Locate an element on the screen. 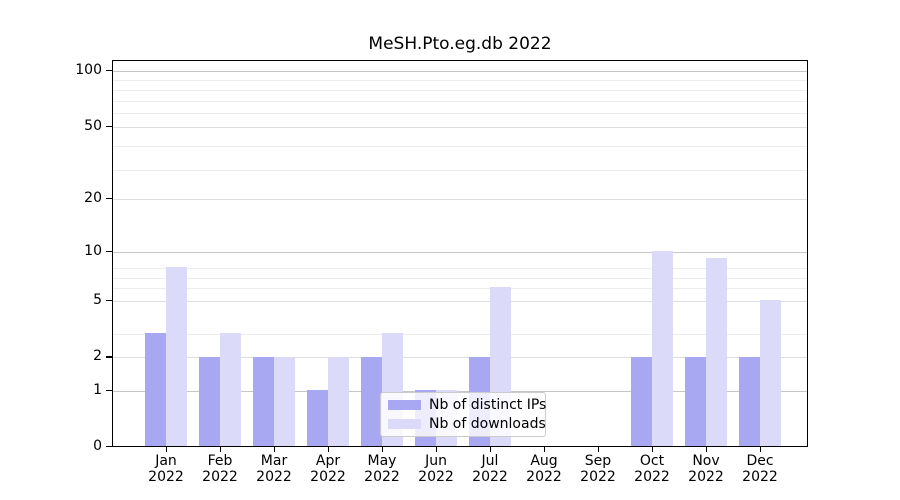 The image size is (900, 500). x-tick-label-jun: Jun 2022 is located at coordinates (436, 469).